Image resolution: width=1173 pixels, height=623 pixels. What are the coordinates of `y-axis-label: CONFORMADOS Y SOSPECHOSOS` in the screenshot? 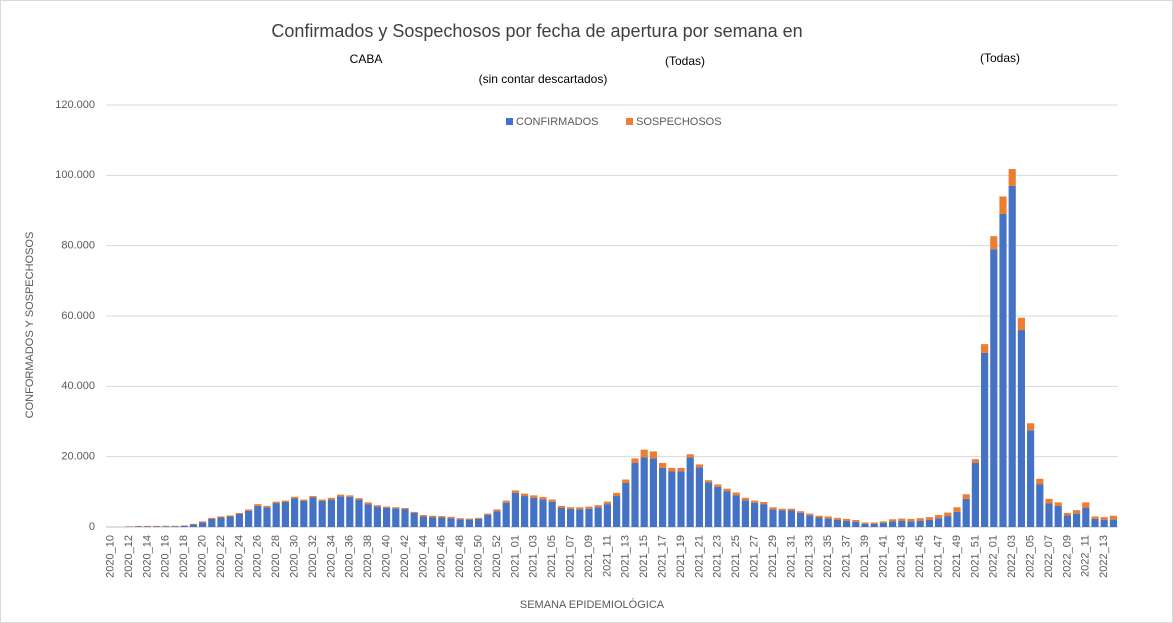 It's located at (30, 325).